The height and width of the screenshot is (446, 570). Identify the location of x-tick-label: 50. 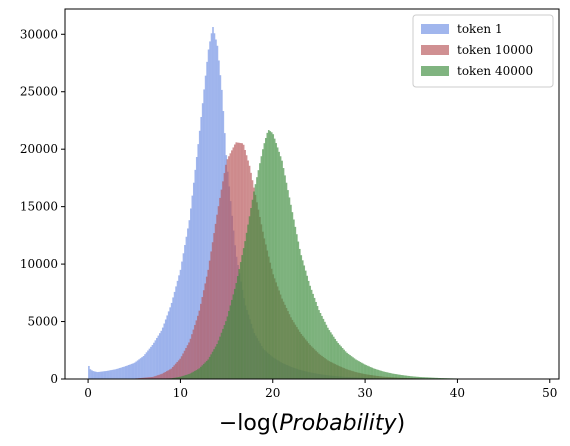
(549, 393).